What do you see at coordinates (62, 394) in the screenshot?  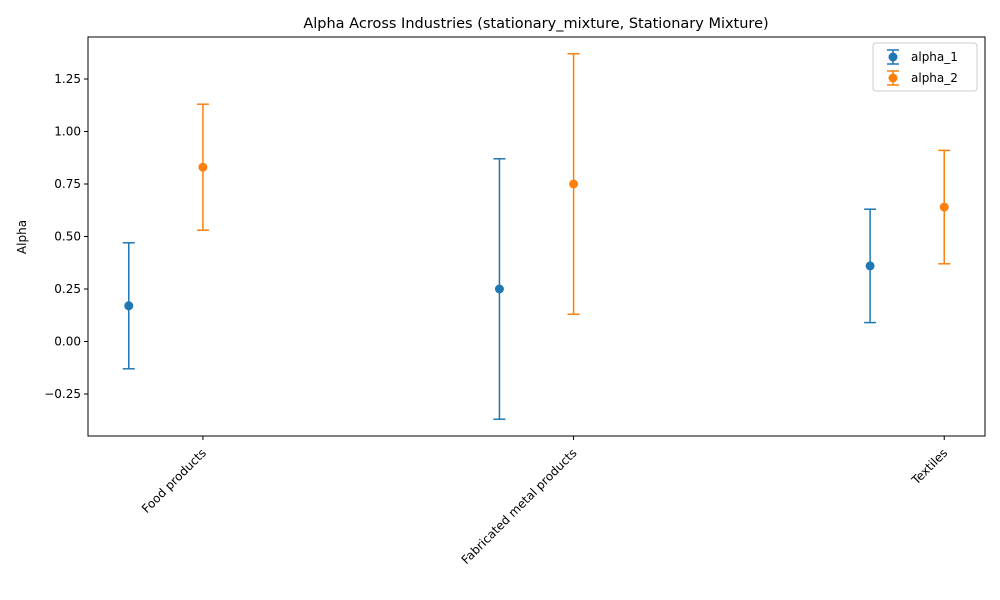 I see `y-tick-label: −0.25` at bounding box center [62, 394].